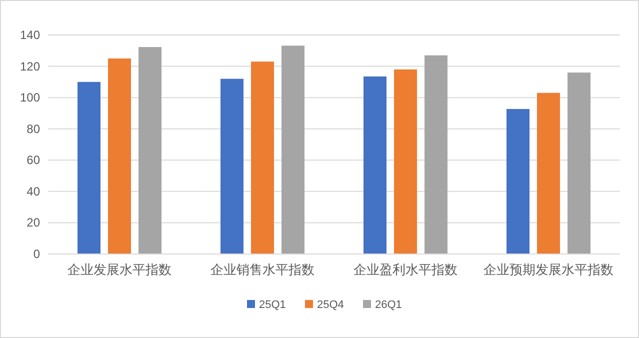 This screenshot has width=639, height=338. I want to click on y-tick-label: 140, so click(30, 35).